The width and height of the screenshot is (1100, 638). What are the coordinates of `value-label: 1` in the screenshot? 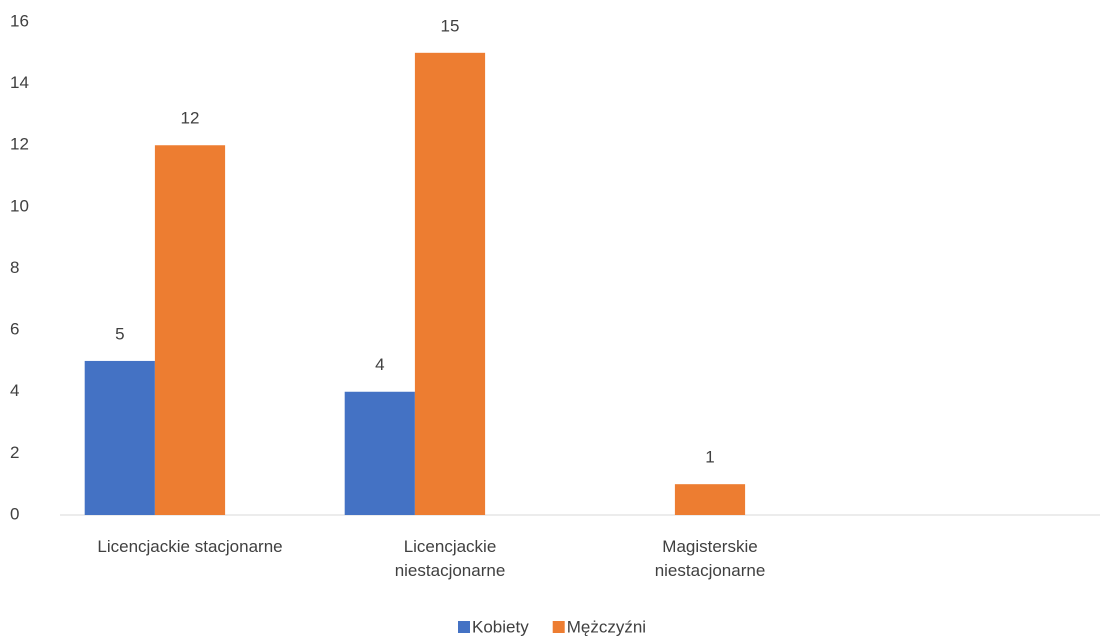 It's located at (709, 457).